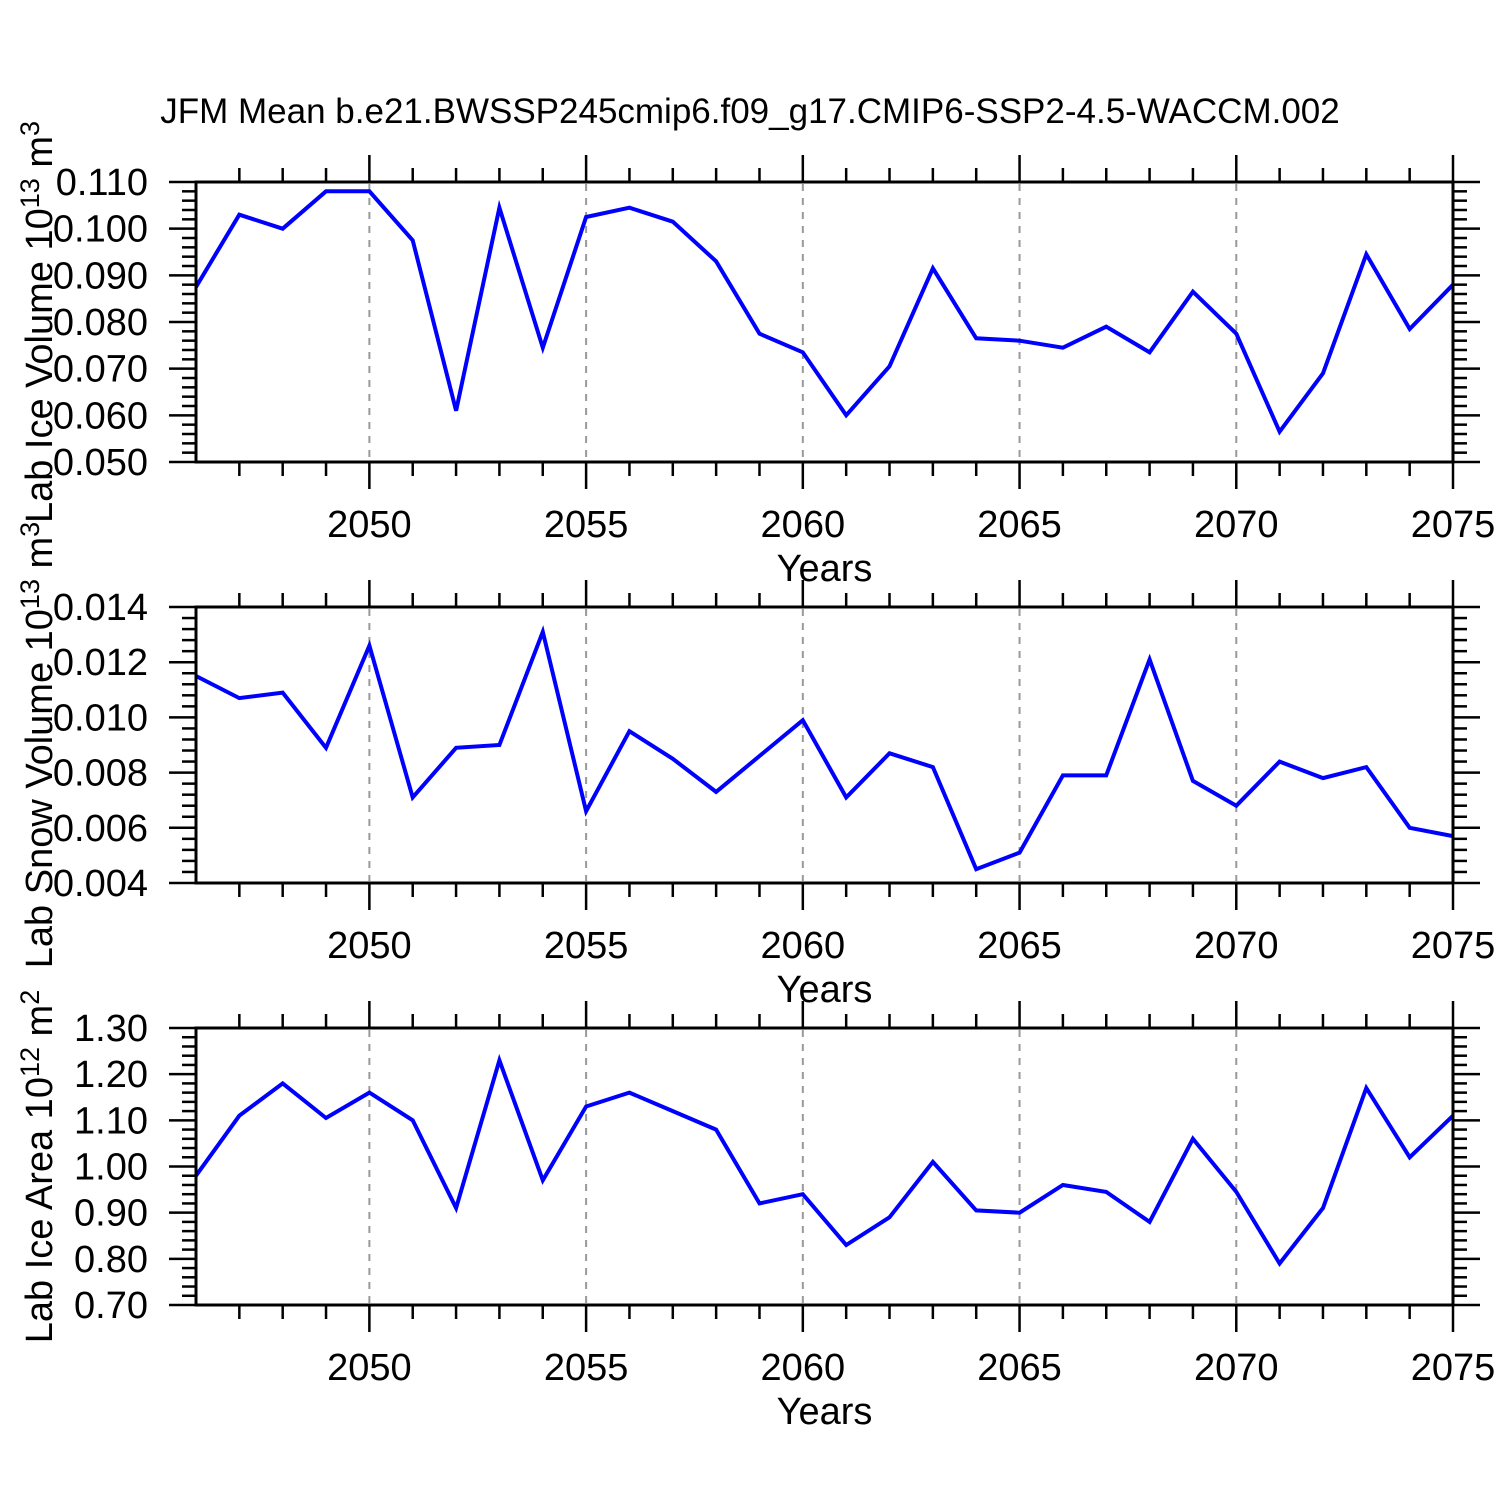 The image size is (1500, 1500). What do you see at coordinates (100, 774) in the screenshot?
I see `y-tick-label: 0.008` at bounding box center [100, 774].